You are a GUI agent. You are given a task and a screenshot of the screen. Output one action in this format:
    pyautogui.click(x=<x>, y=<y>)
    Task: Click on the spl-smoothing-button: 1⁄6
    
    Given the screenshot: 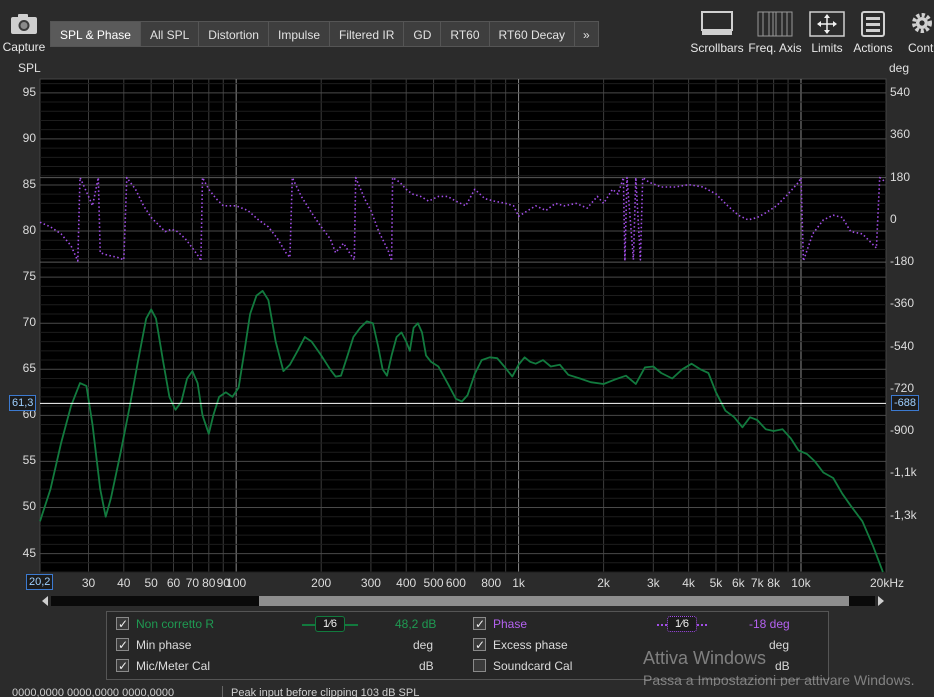 What is the action you would take?
    pyautogui.click(x=330, y=624)
    